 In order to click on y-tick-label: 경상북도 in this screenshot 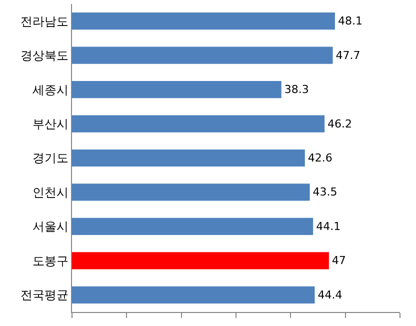, I will do `click(44, 55)`.